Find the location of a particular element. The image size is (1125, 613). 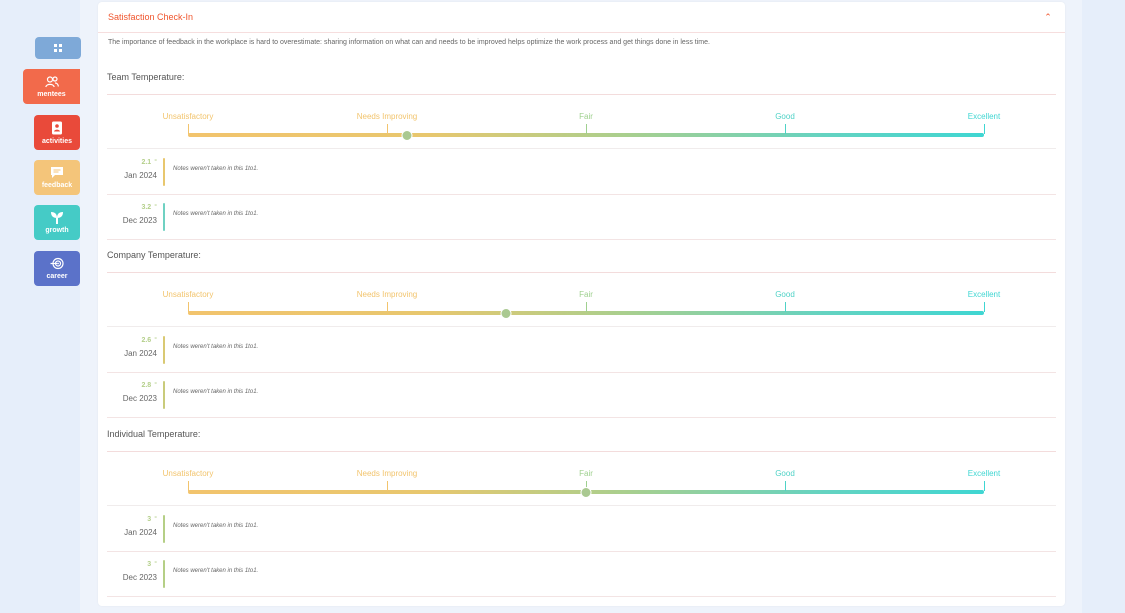

history-score: 3.2 ° is located at coordinates (132, 207).